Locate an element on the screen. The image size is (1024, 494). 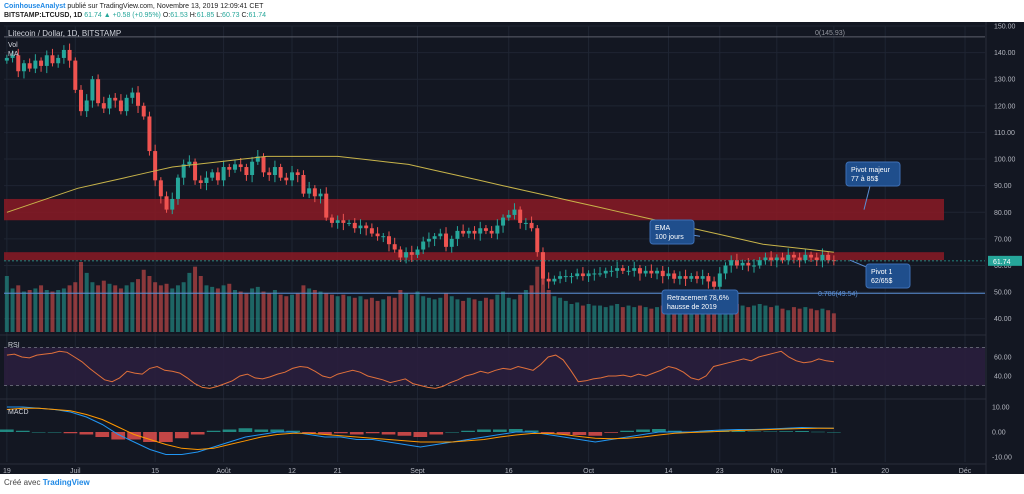
open-label: O: is located at coordinates (166, 15).